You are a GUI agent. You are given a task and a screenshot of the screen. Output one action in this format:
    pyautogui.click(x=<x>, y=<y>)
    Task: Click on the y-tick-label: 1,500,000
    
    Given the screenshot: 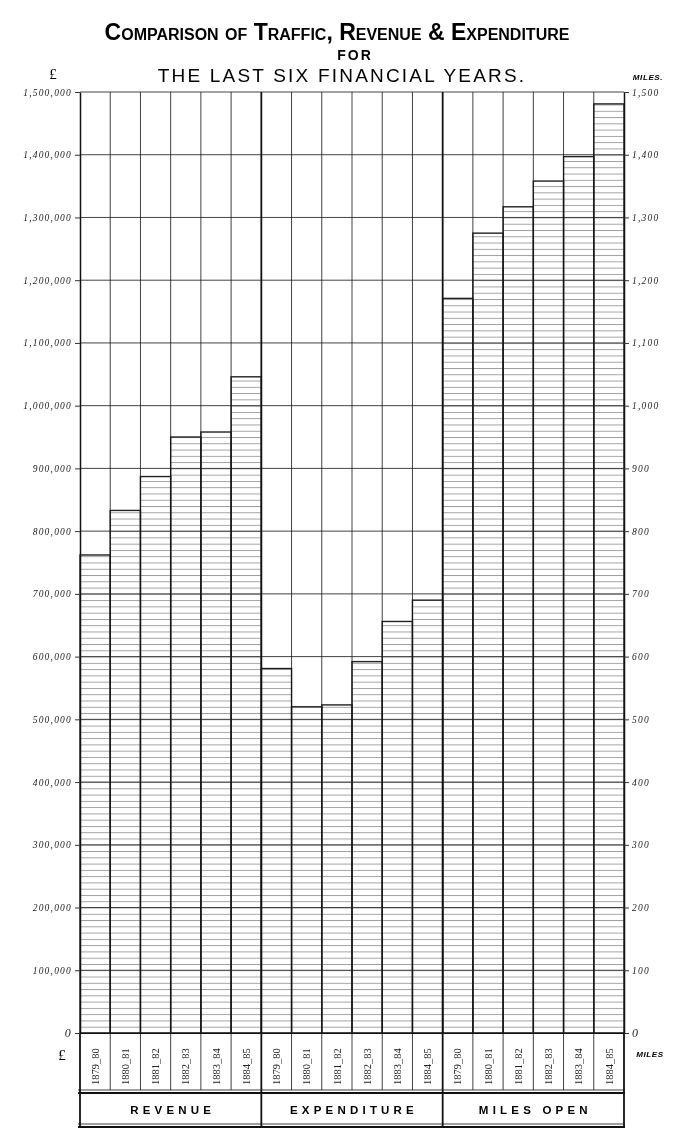 What is the action you would take?
    pyautogui.click(x=47, y=92)
    